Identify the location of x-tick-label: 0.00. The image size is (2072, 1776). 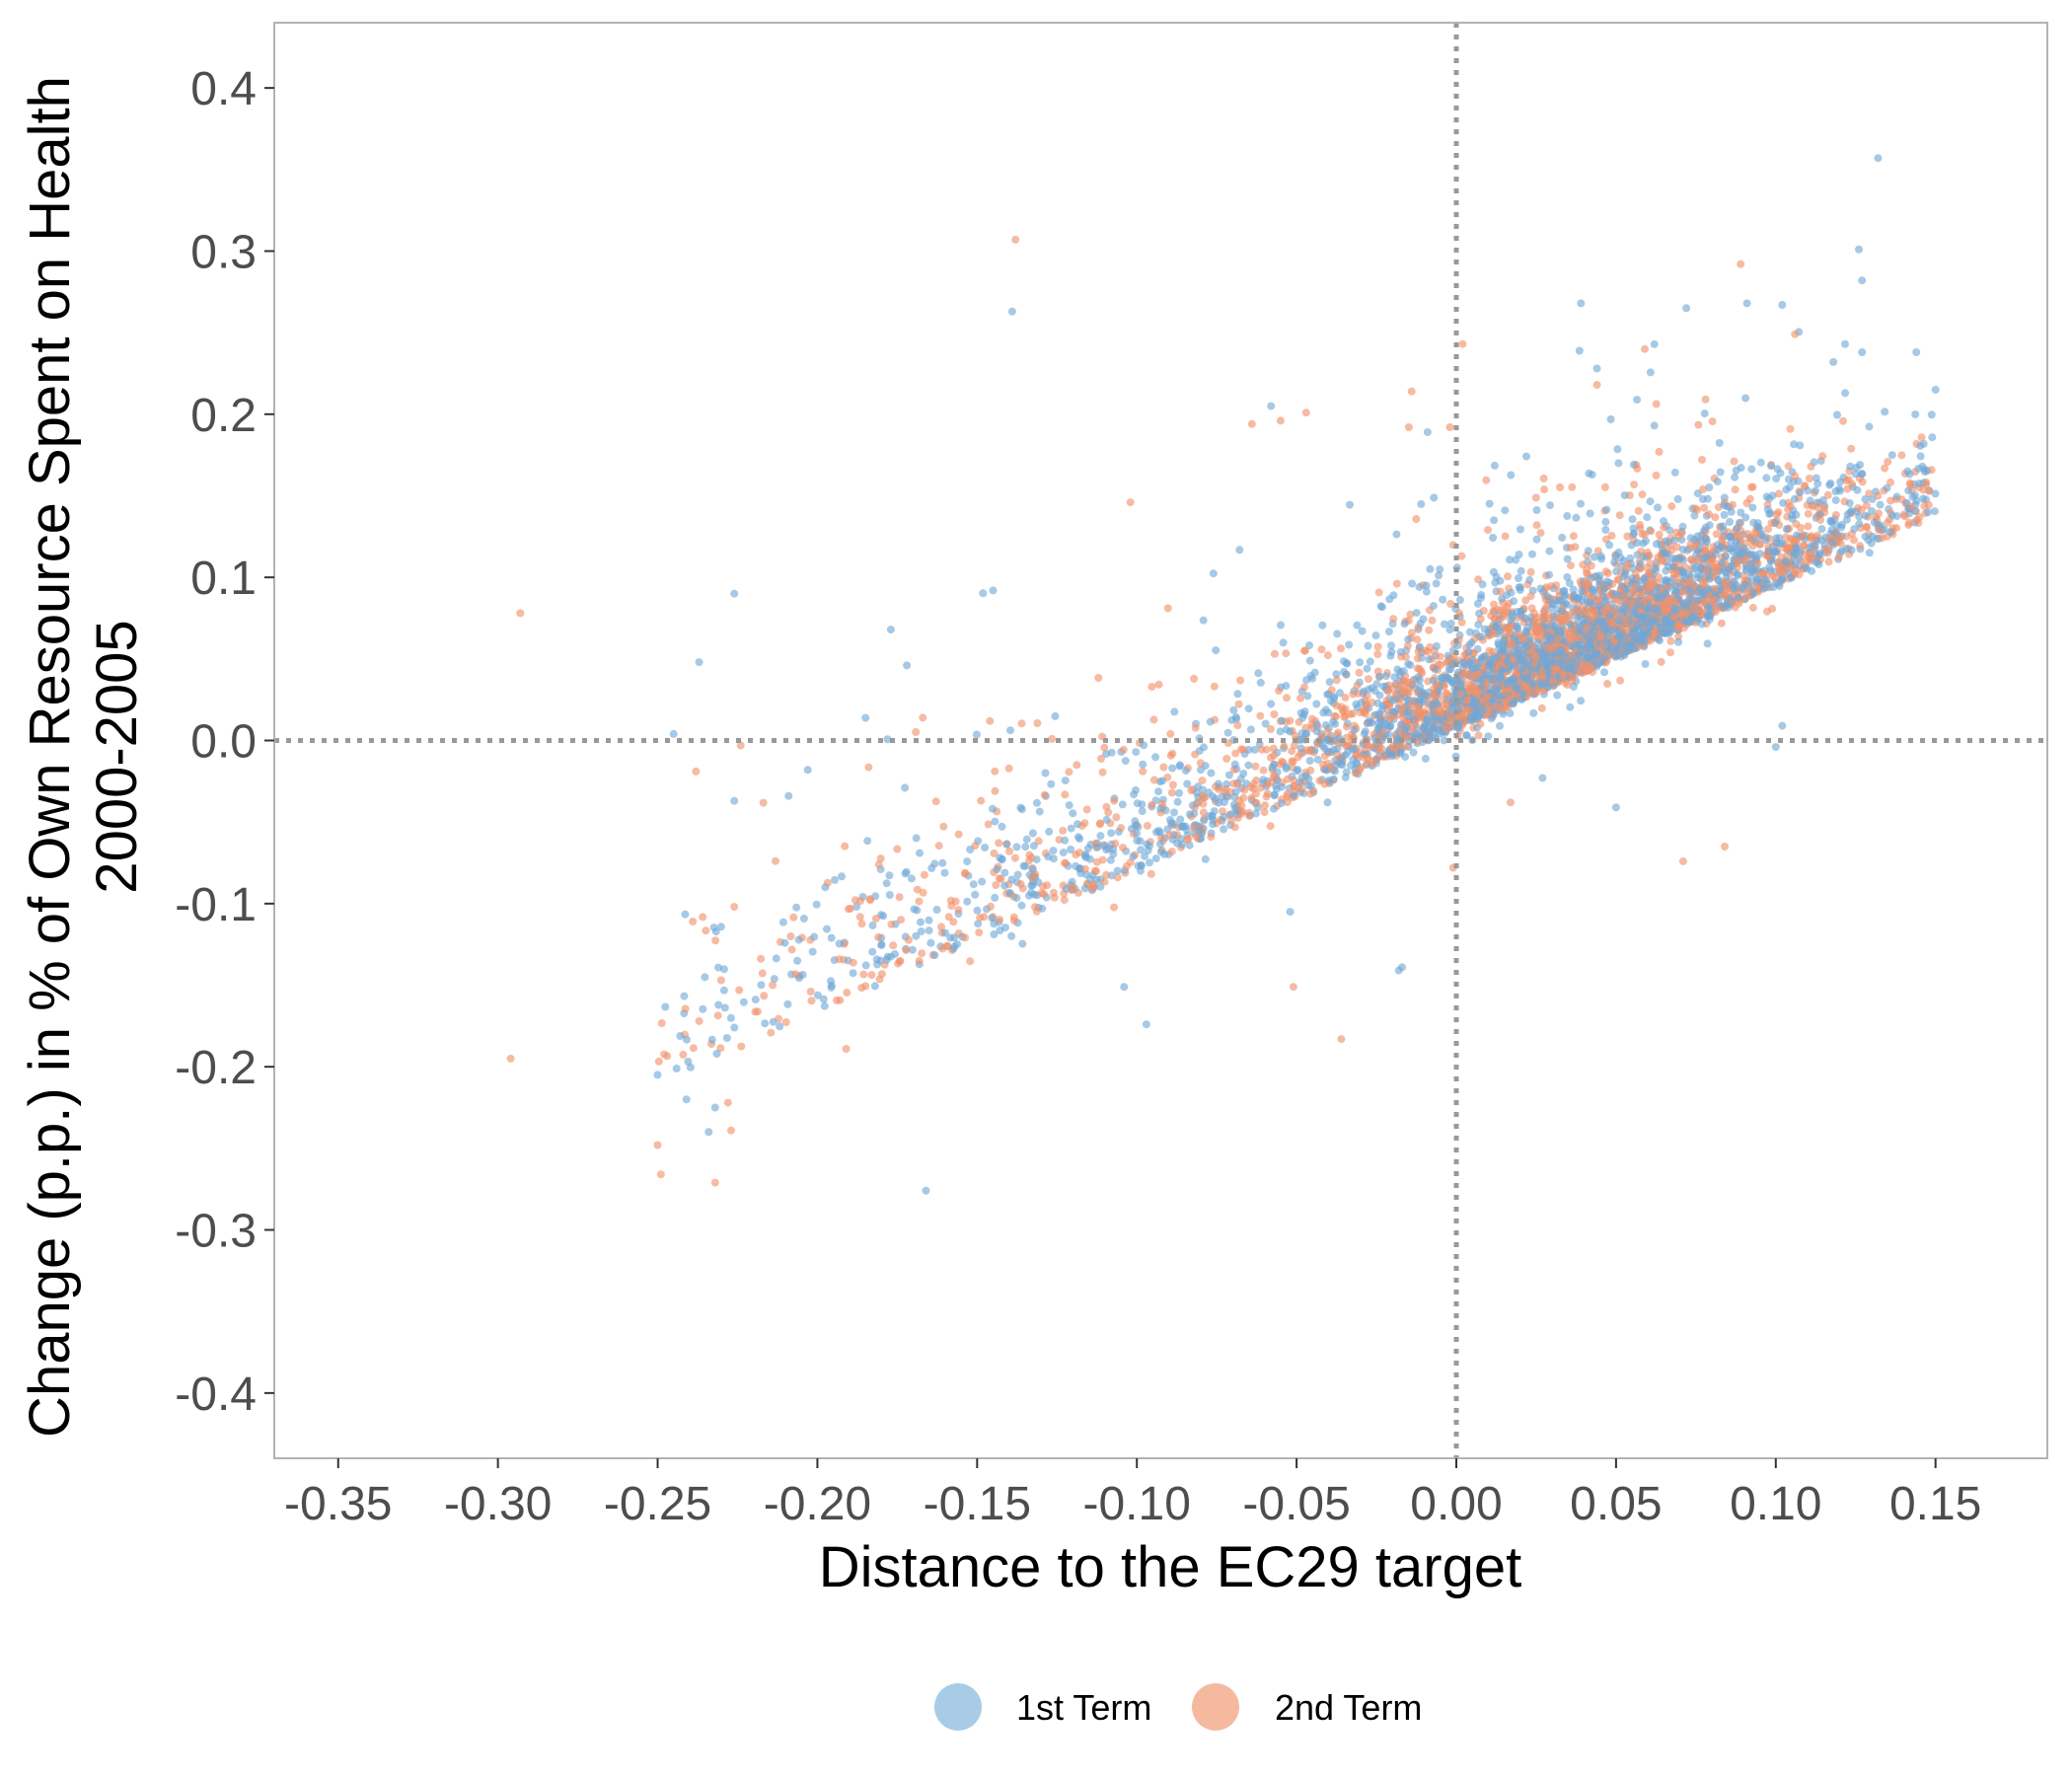
(1456, 1504).